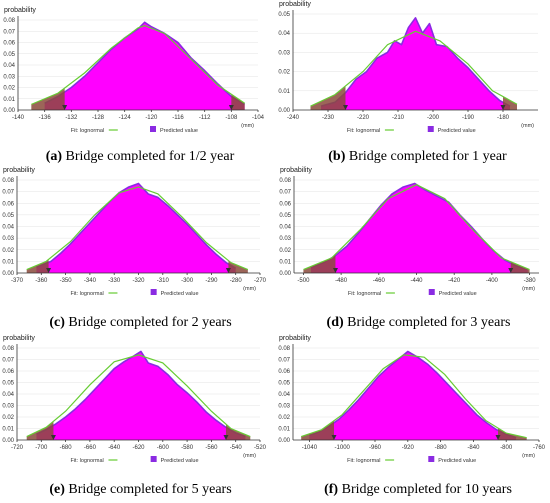  Describe the element at coordinates (66, 448) in the screenshot. I see `x-tick-label: -680` at that location.